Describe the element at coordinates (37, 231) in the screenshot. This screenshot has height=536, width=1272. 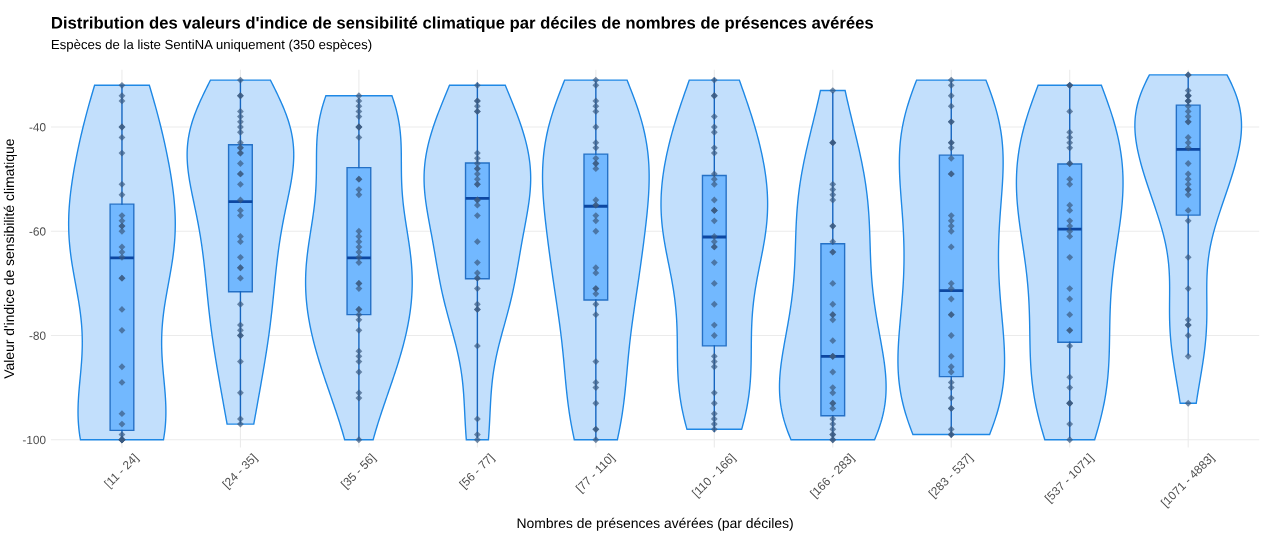
I see `y-tick-label: -60` at that location.